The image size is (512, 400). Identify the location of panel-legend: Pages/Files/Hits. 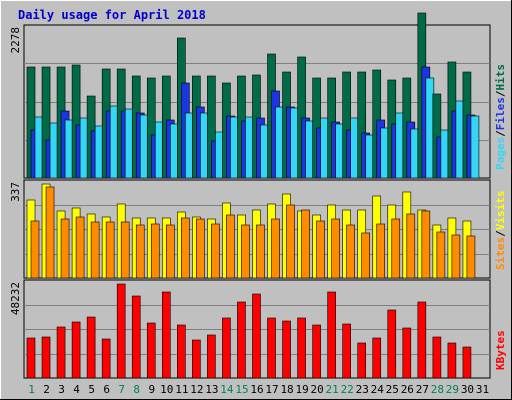
(500, 117).